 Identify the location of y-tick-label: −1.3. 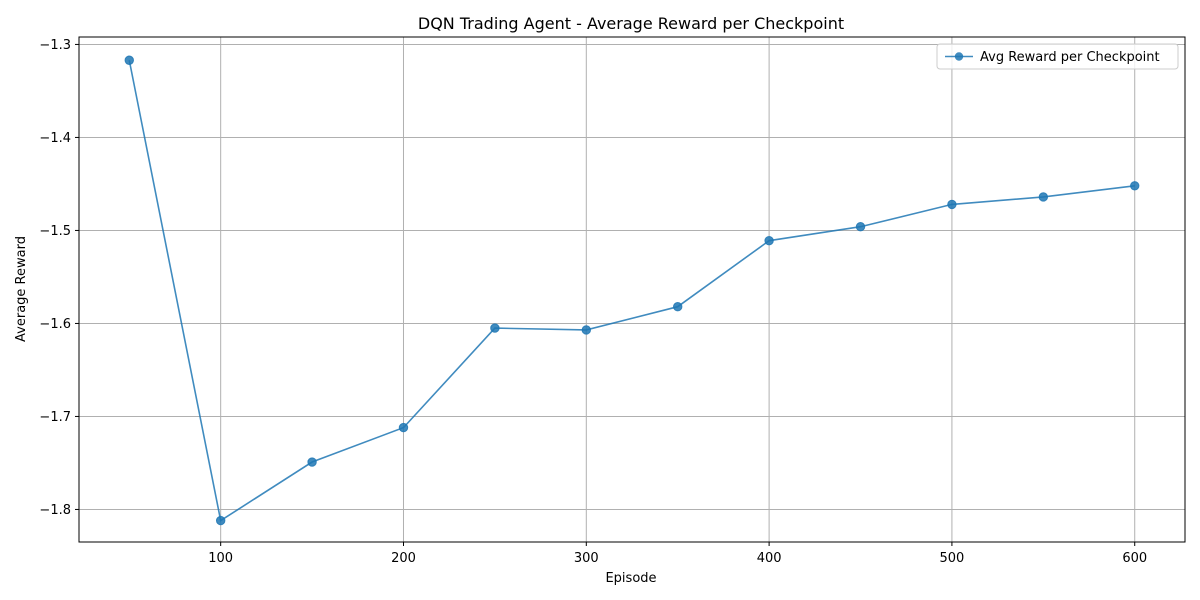
(55, 45).